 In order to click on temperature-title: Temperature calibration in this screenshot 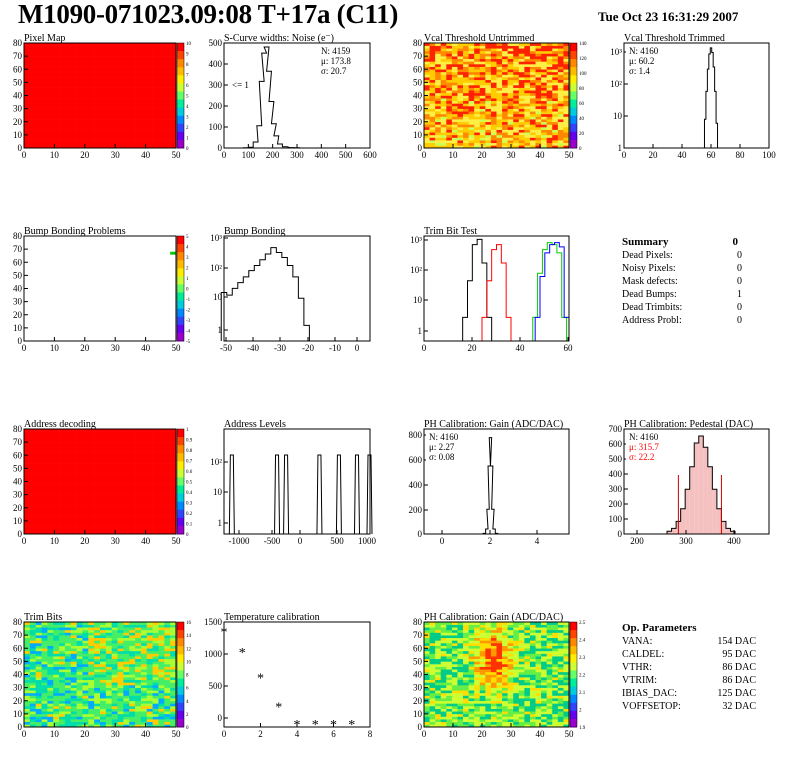, I will do `click(272, 617)`.